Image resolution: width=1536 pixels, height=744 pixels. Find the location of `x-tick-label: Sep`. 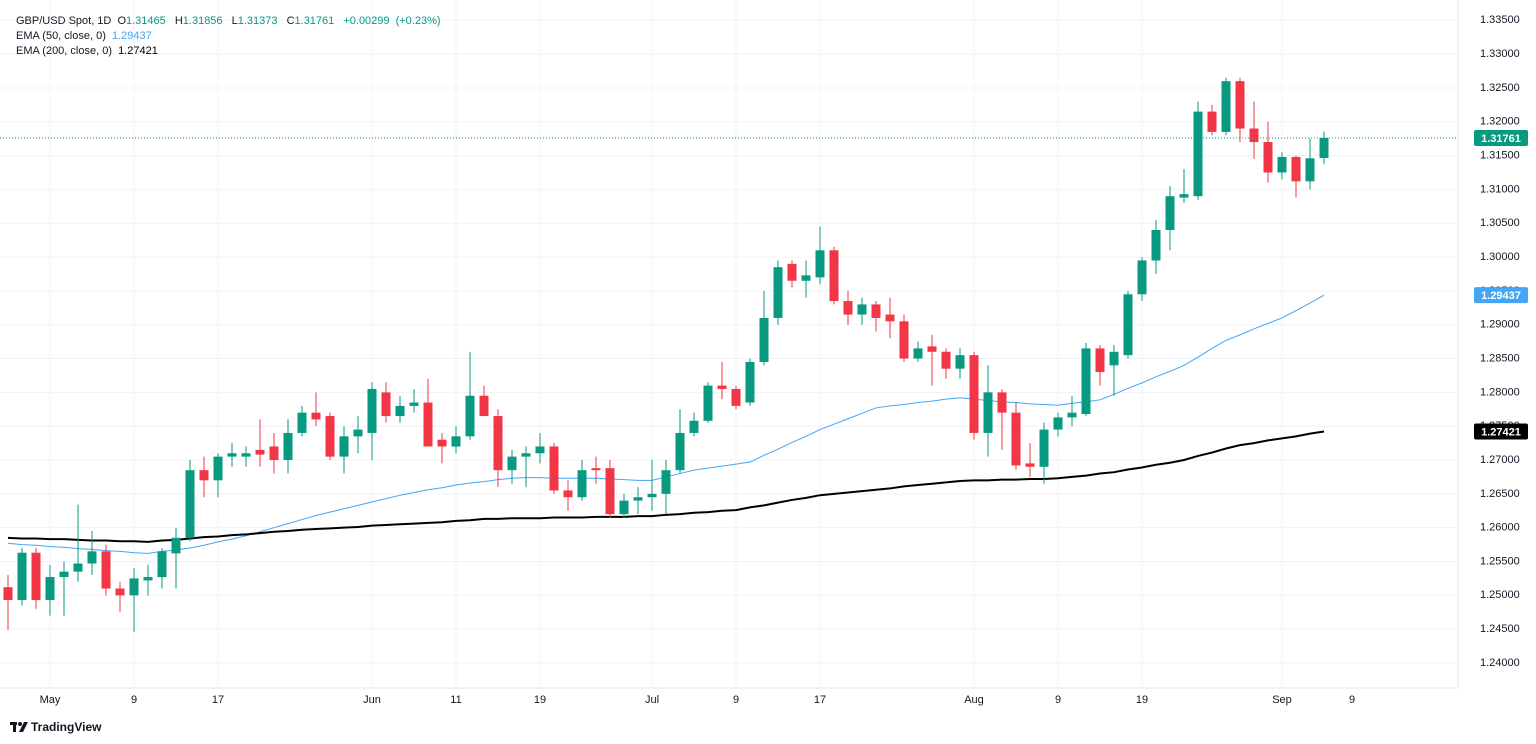

x-tick-label: Sep is located at coordinates (1282, 700).